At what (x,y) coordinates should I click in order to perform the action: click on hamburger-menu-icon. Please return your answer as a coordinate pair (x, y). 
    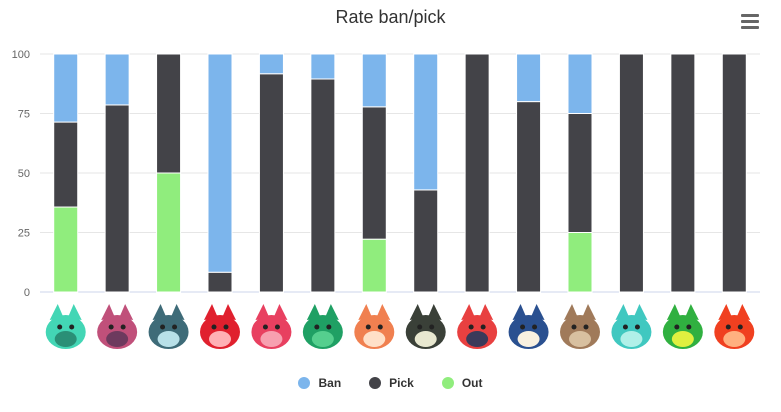
    Looking at the image, I should click on (750, 22).